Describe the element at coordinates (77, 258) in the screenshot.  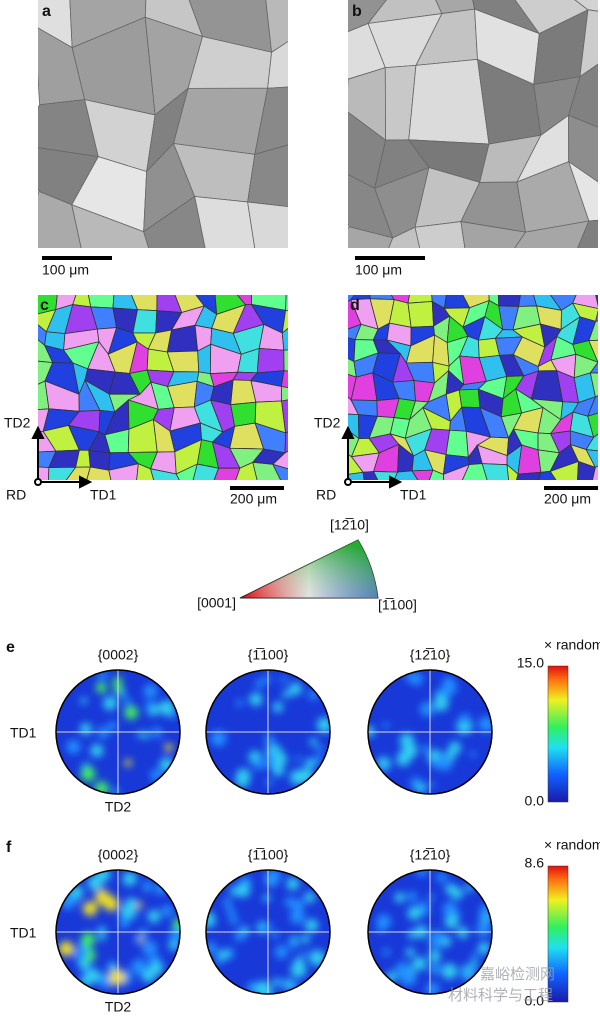
I see `scale-bar` at that location.